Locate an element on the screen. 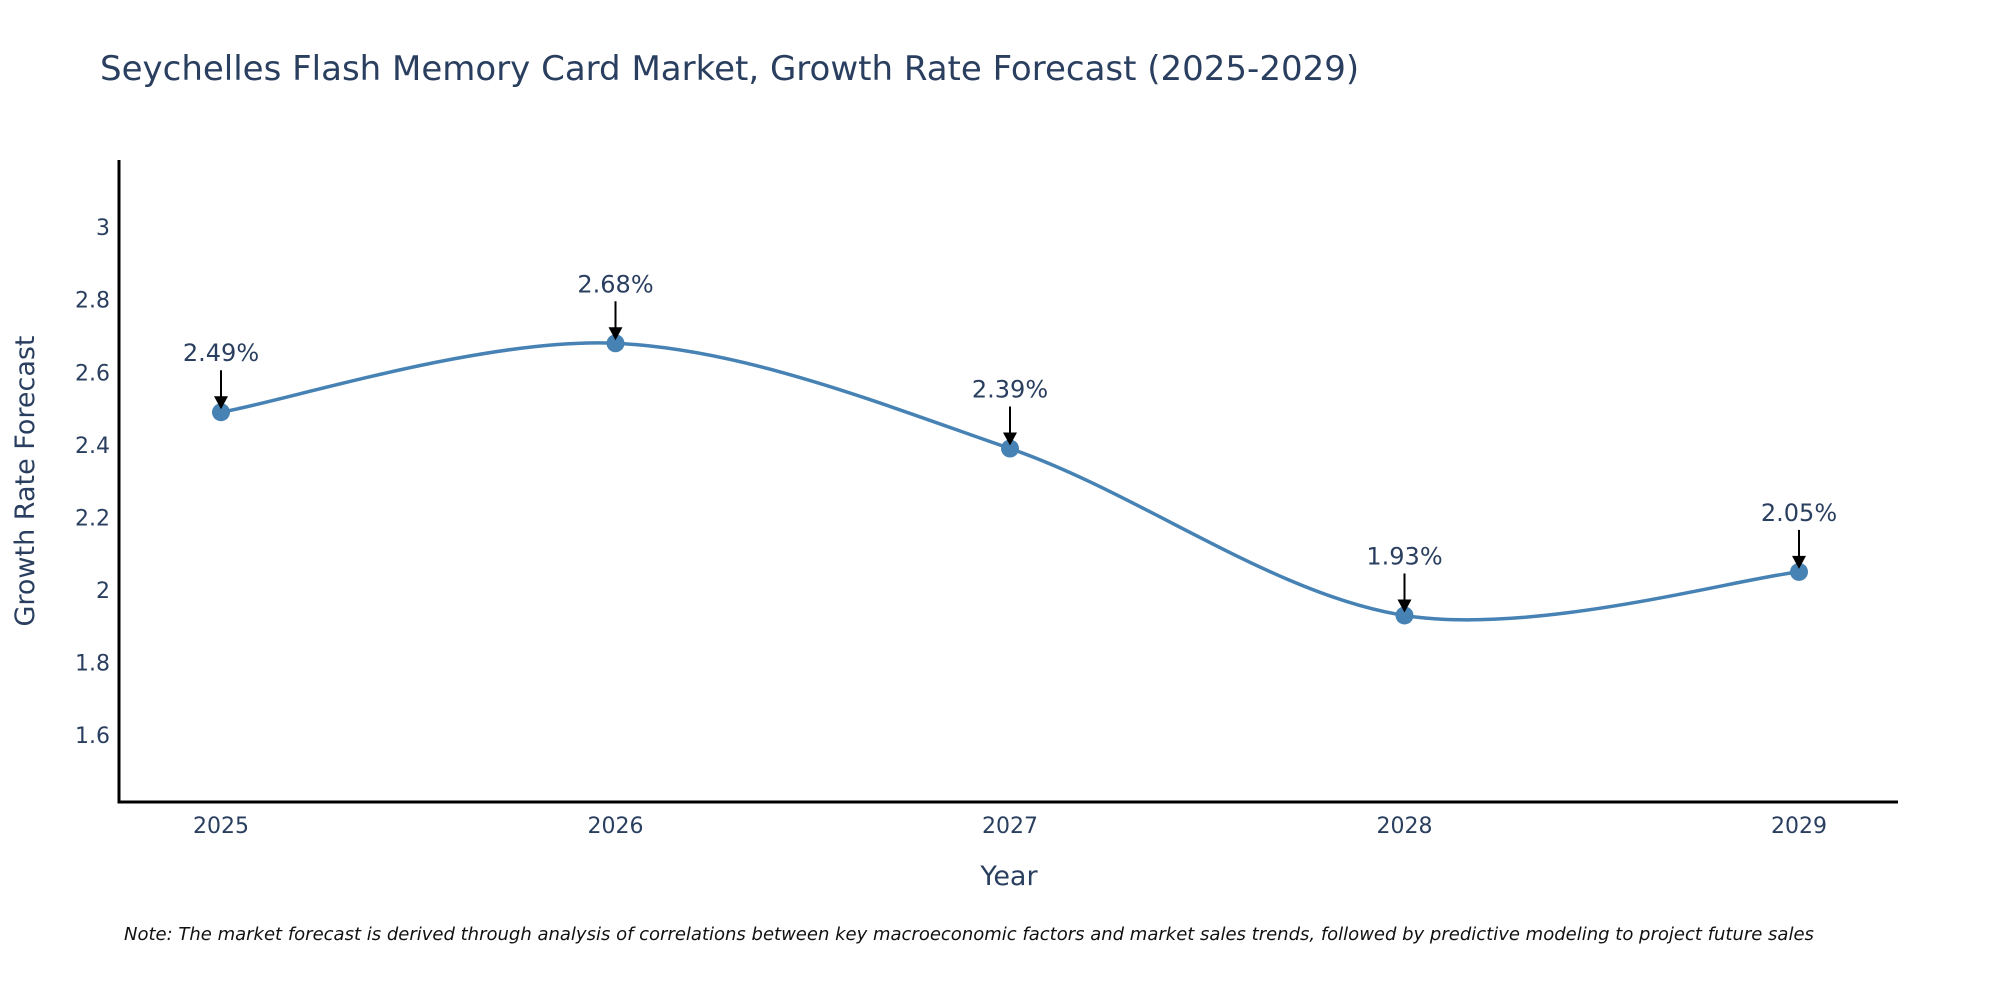 The image size is (2000, 1000). y-tick-label: 3 is located at coordinates (103, 228).